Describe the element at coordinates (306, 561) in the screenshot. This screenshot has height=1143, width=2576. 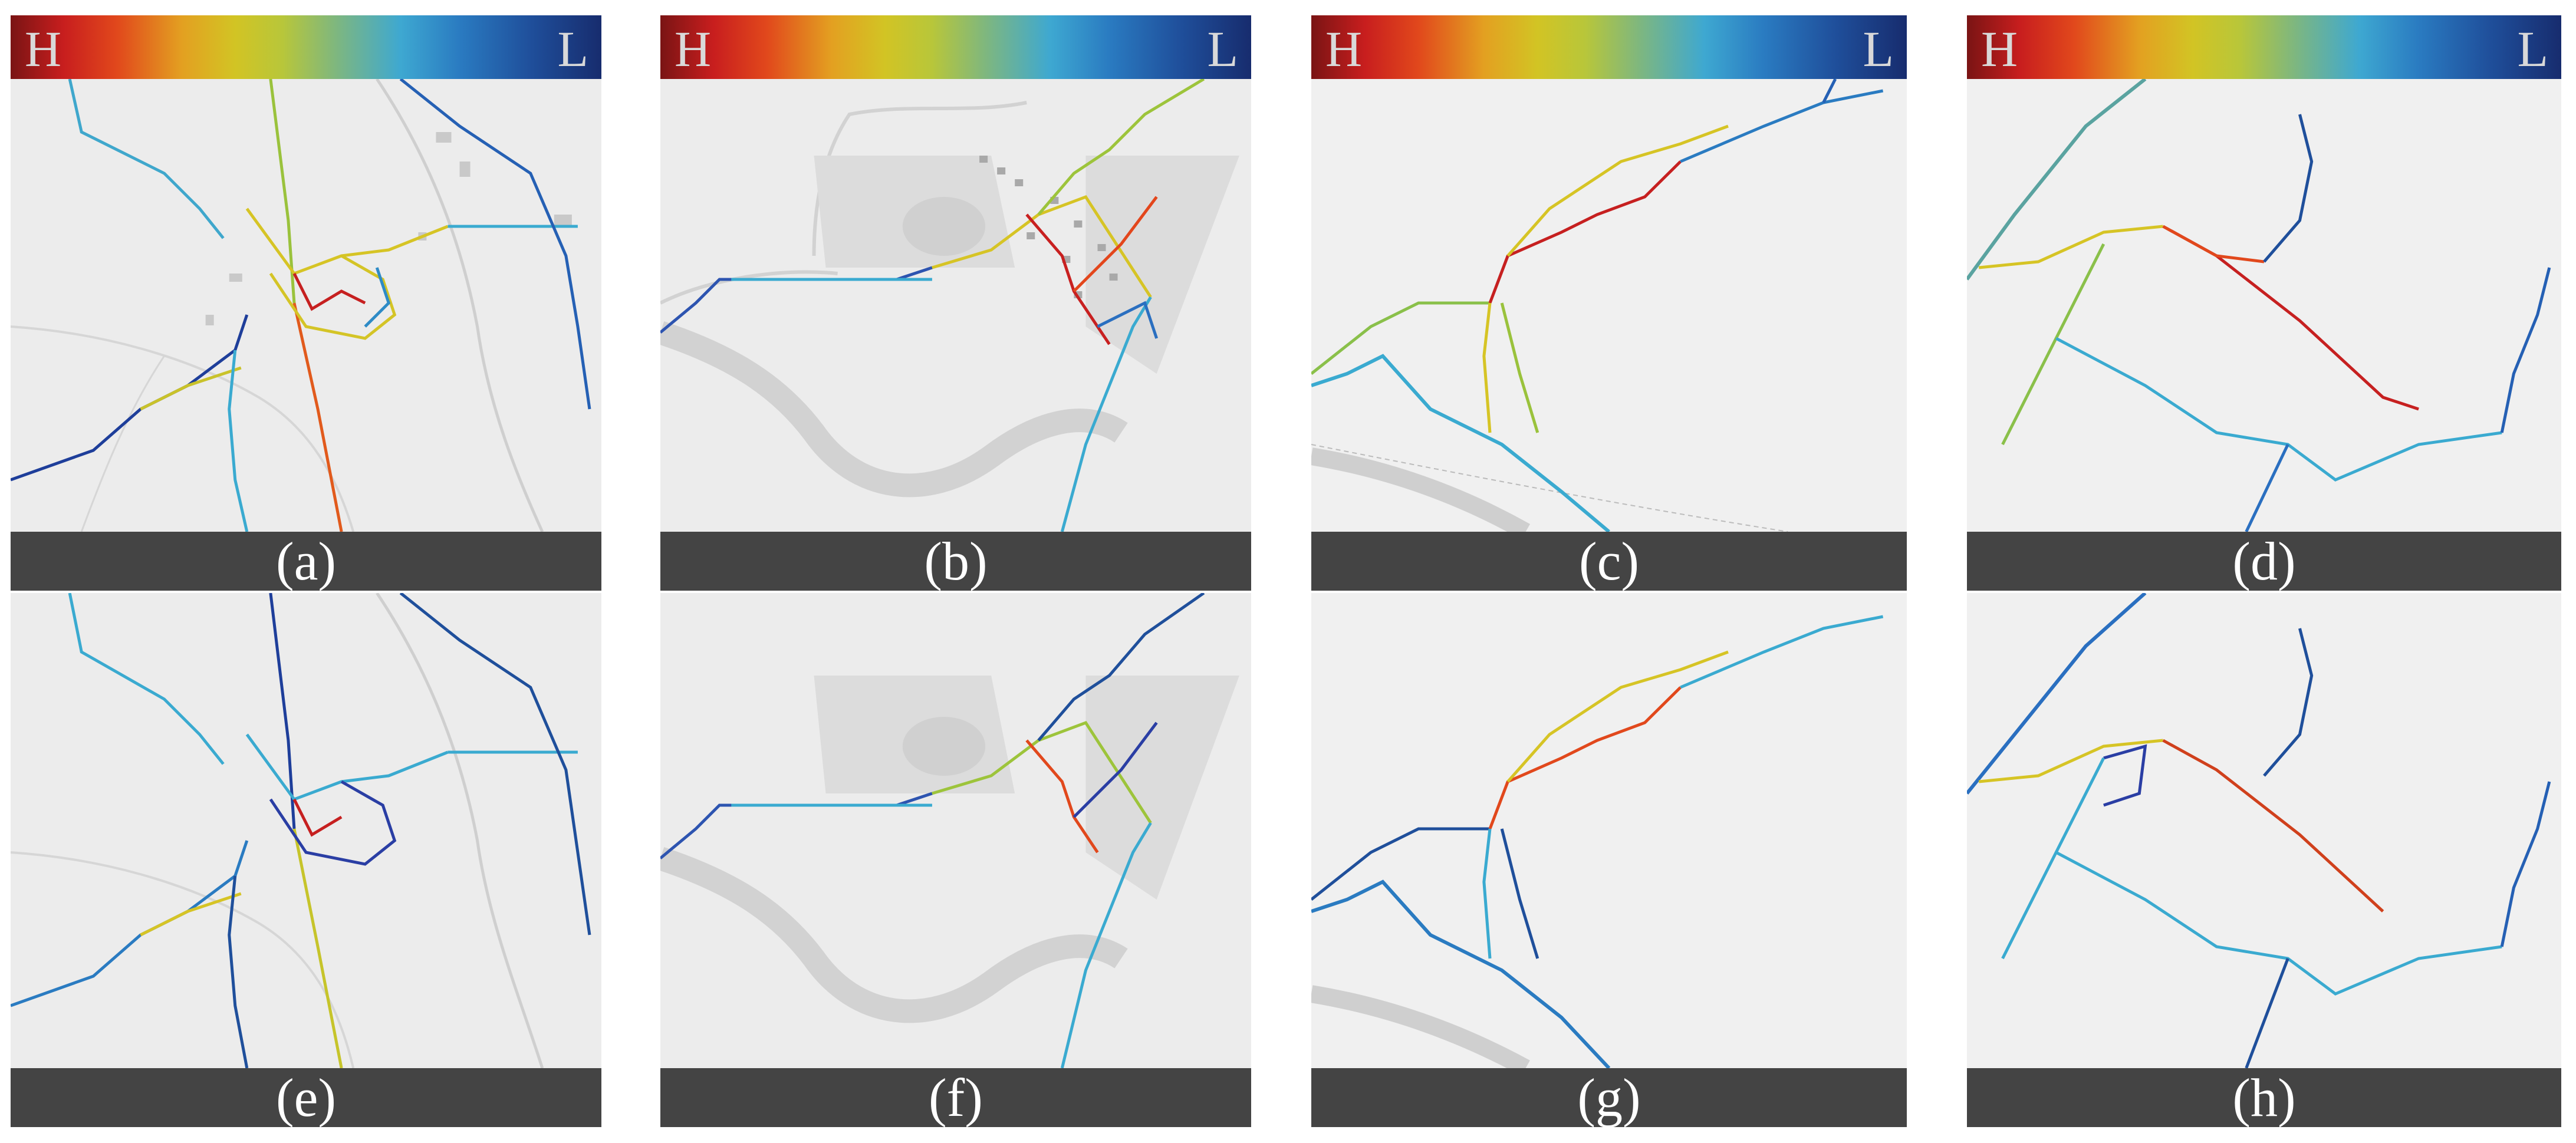
I see `panel-caption: (a)` at that location.